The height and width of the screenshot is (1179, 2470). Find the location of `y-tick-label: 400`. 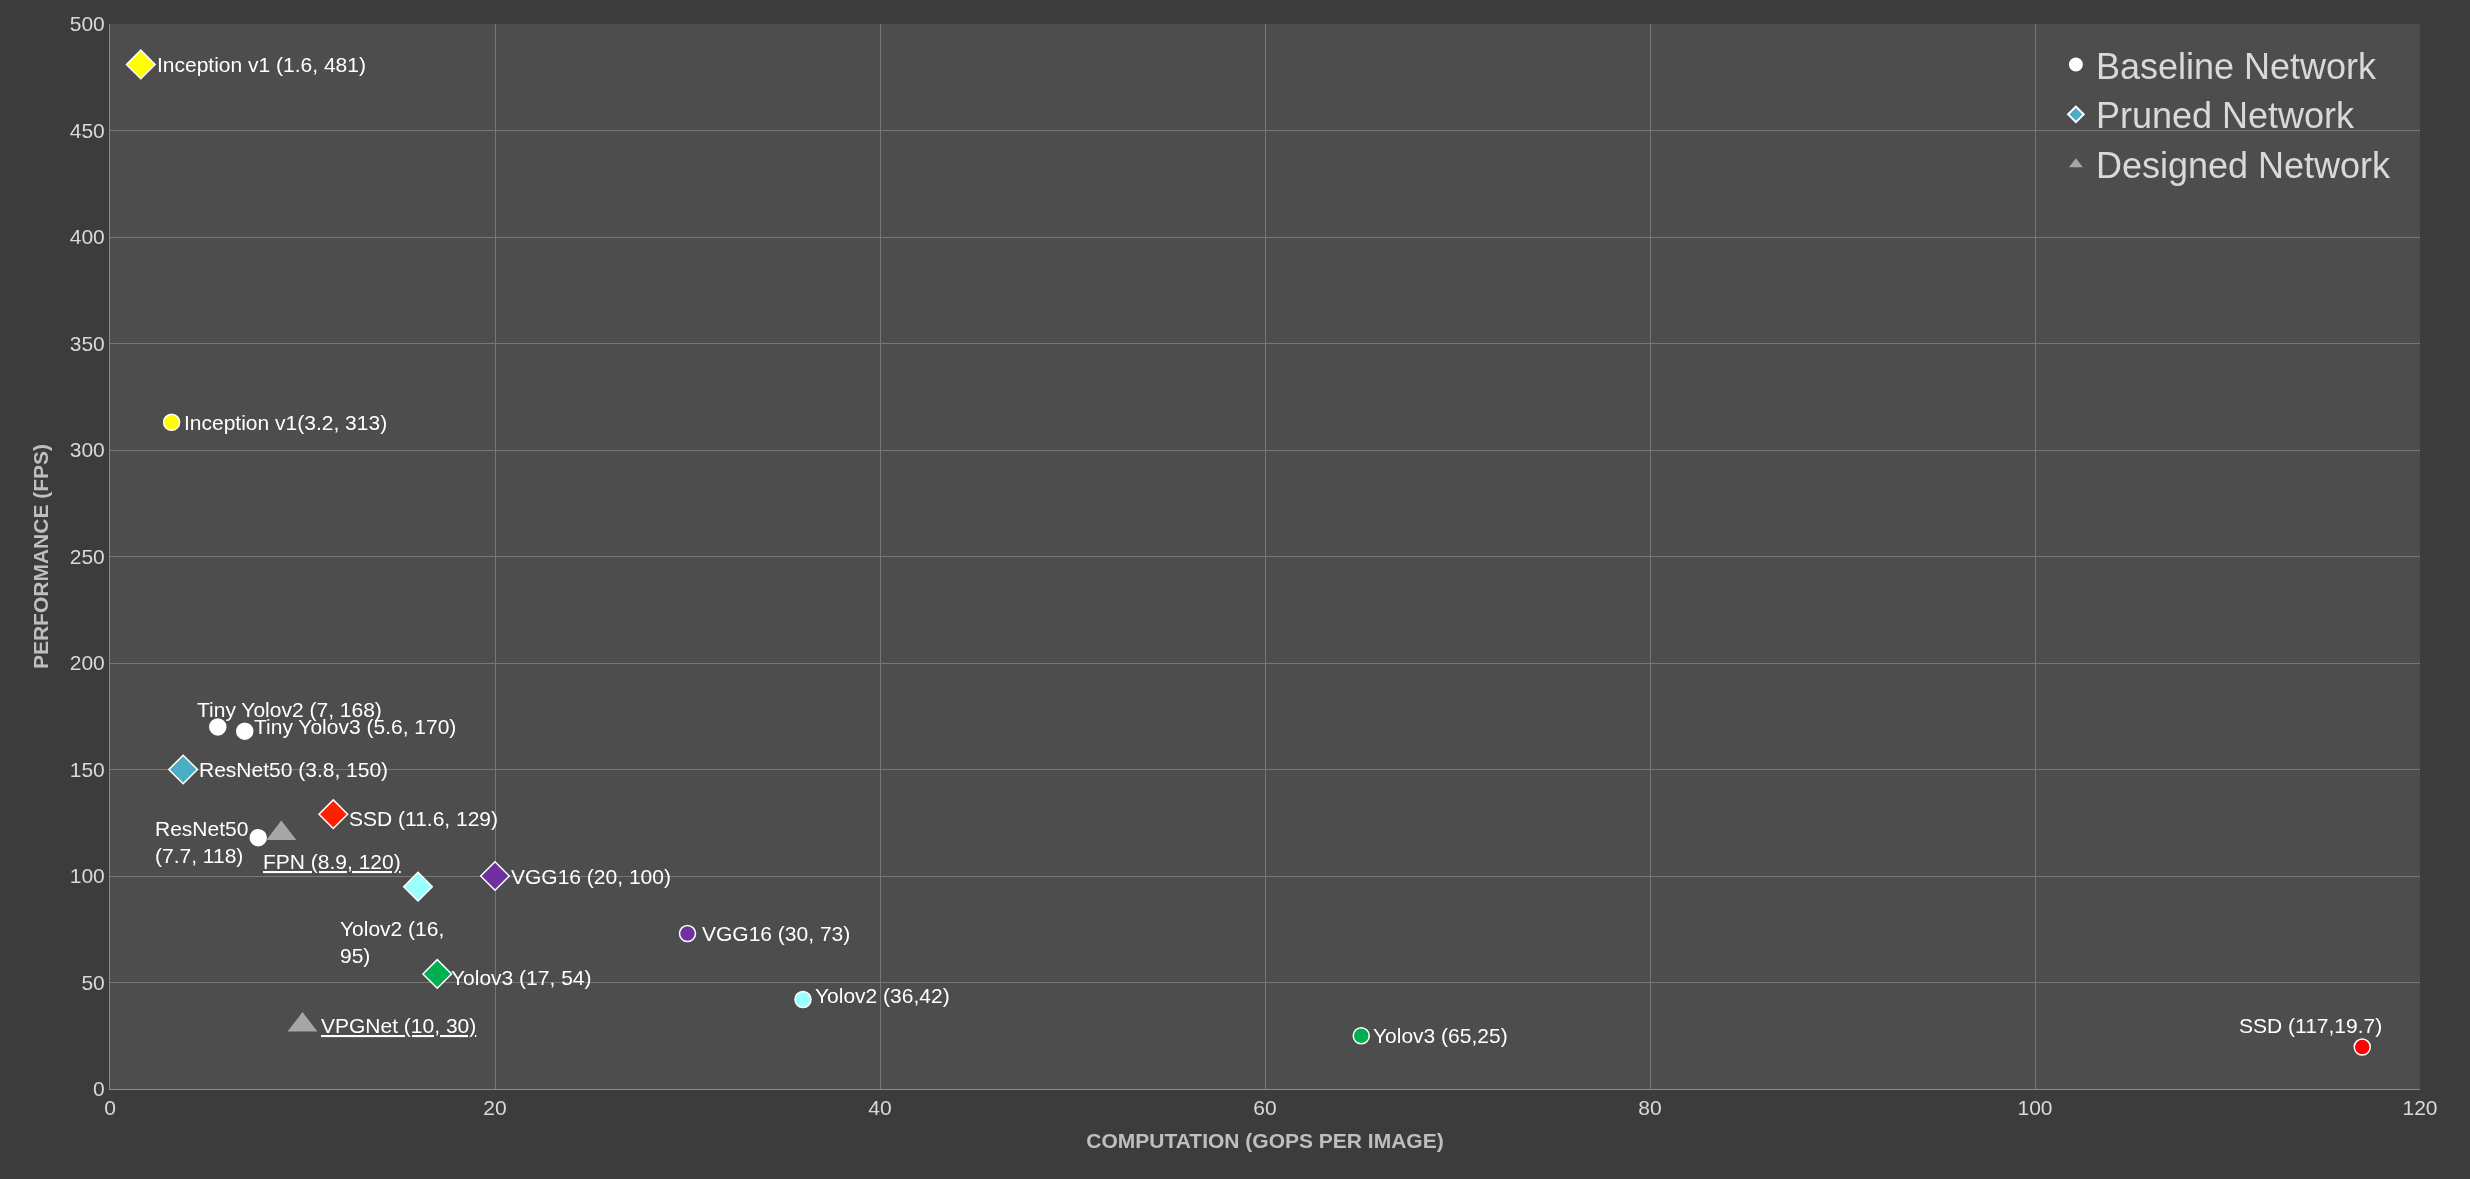

y-tick-label: 400 is located at coordinates (87, 237).